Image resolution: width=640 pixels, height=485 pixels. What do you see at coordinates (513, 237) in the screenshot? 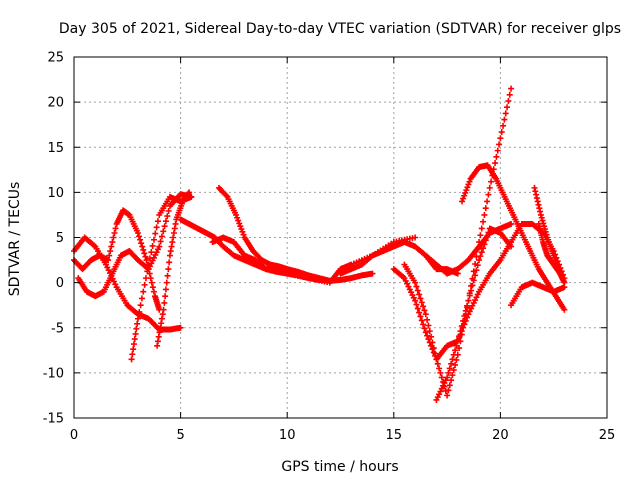
I see `series-sat-m` at bounding box center [513, 237].